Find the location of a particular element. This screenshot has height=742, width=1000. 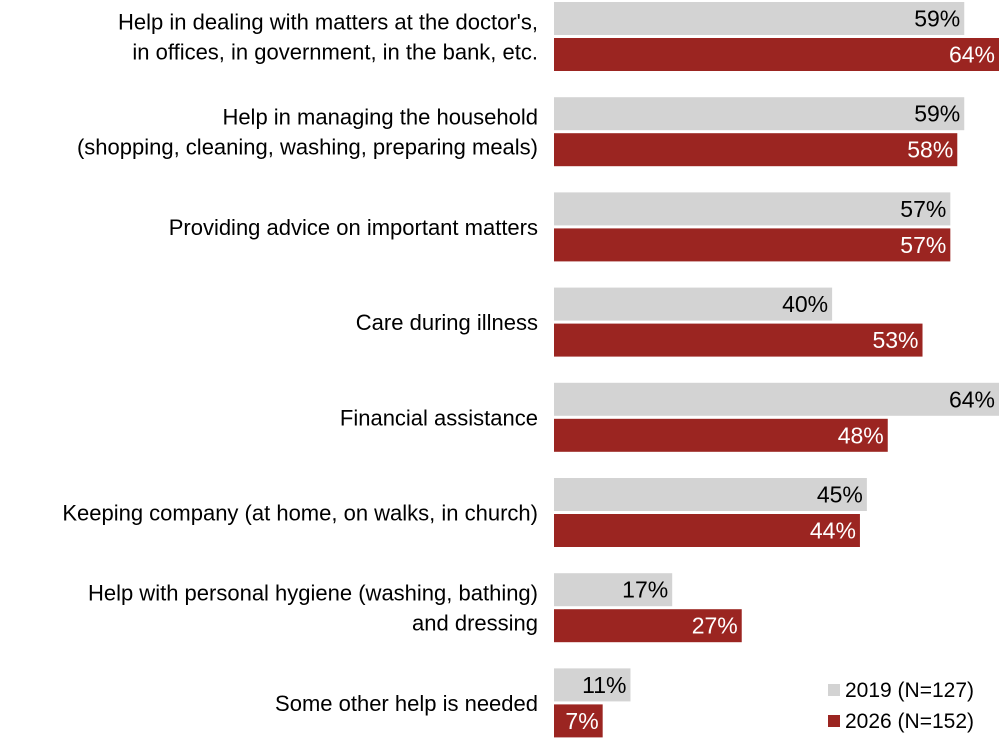

data-label-2019-3: 40% is located at coordinates (805, 304).